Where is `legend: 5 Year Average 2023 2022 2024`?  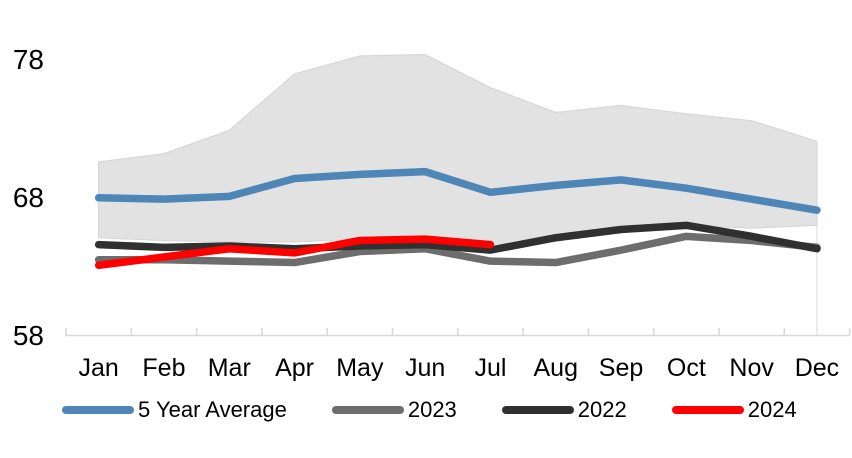 legend: 5 Year Average 2023 2022 2024 is located at coordinates (429, 410).